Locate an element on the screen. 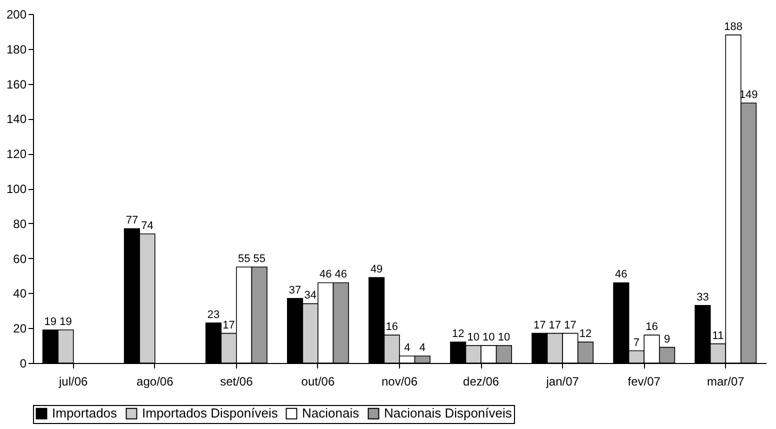  data-label: 49 is located at coordinates (376, 269).